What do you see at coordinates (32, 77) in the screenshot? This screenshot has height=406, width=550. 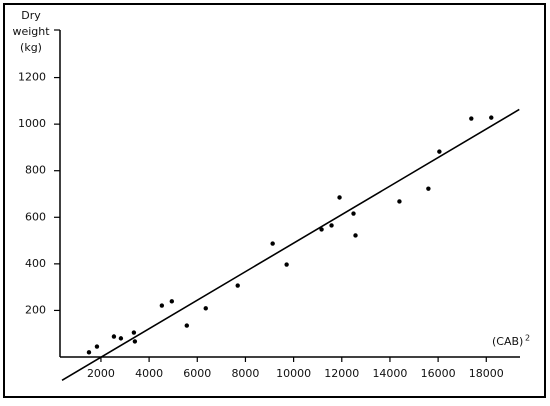 I see `y-tick-label: 1200` at bounding box center [32, 77].